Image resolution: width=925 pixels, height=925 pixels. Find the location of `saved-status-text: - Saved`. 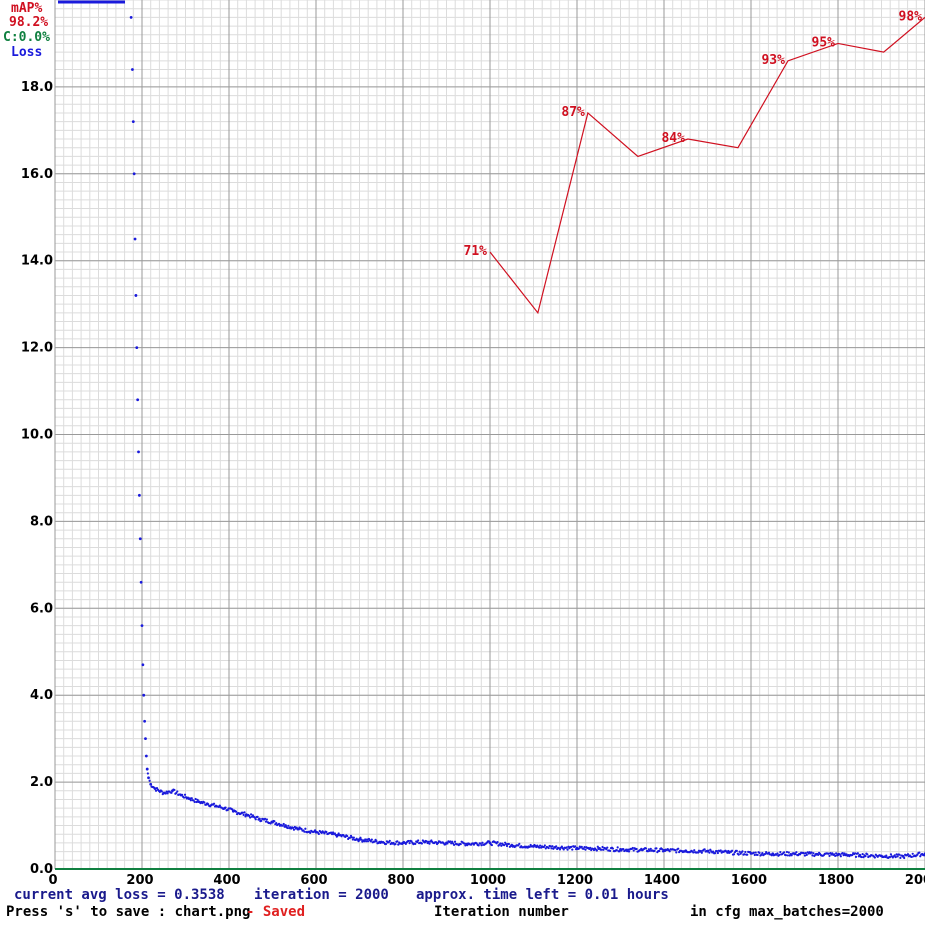

saved-status-text: - Saved is located at coordinates (276, 912).